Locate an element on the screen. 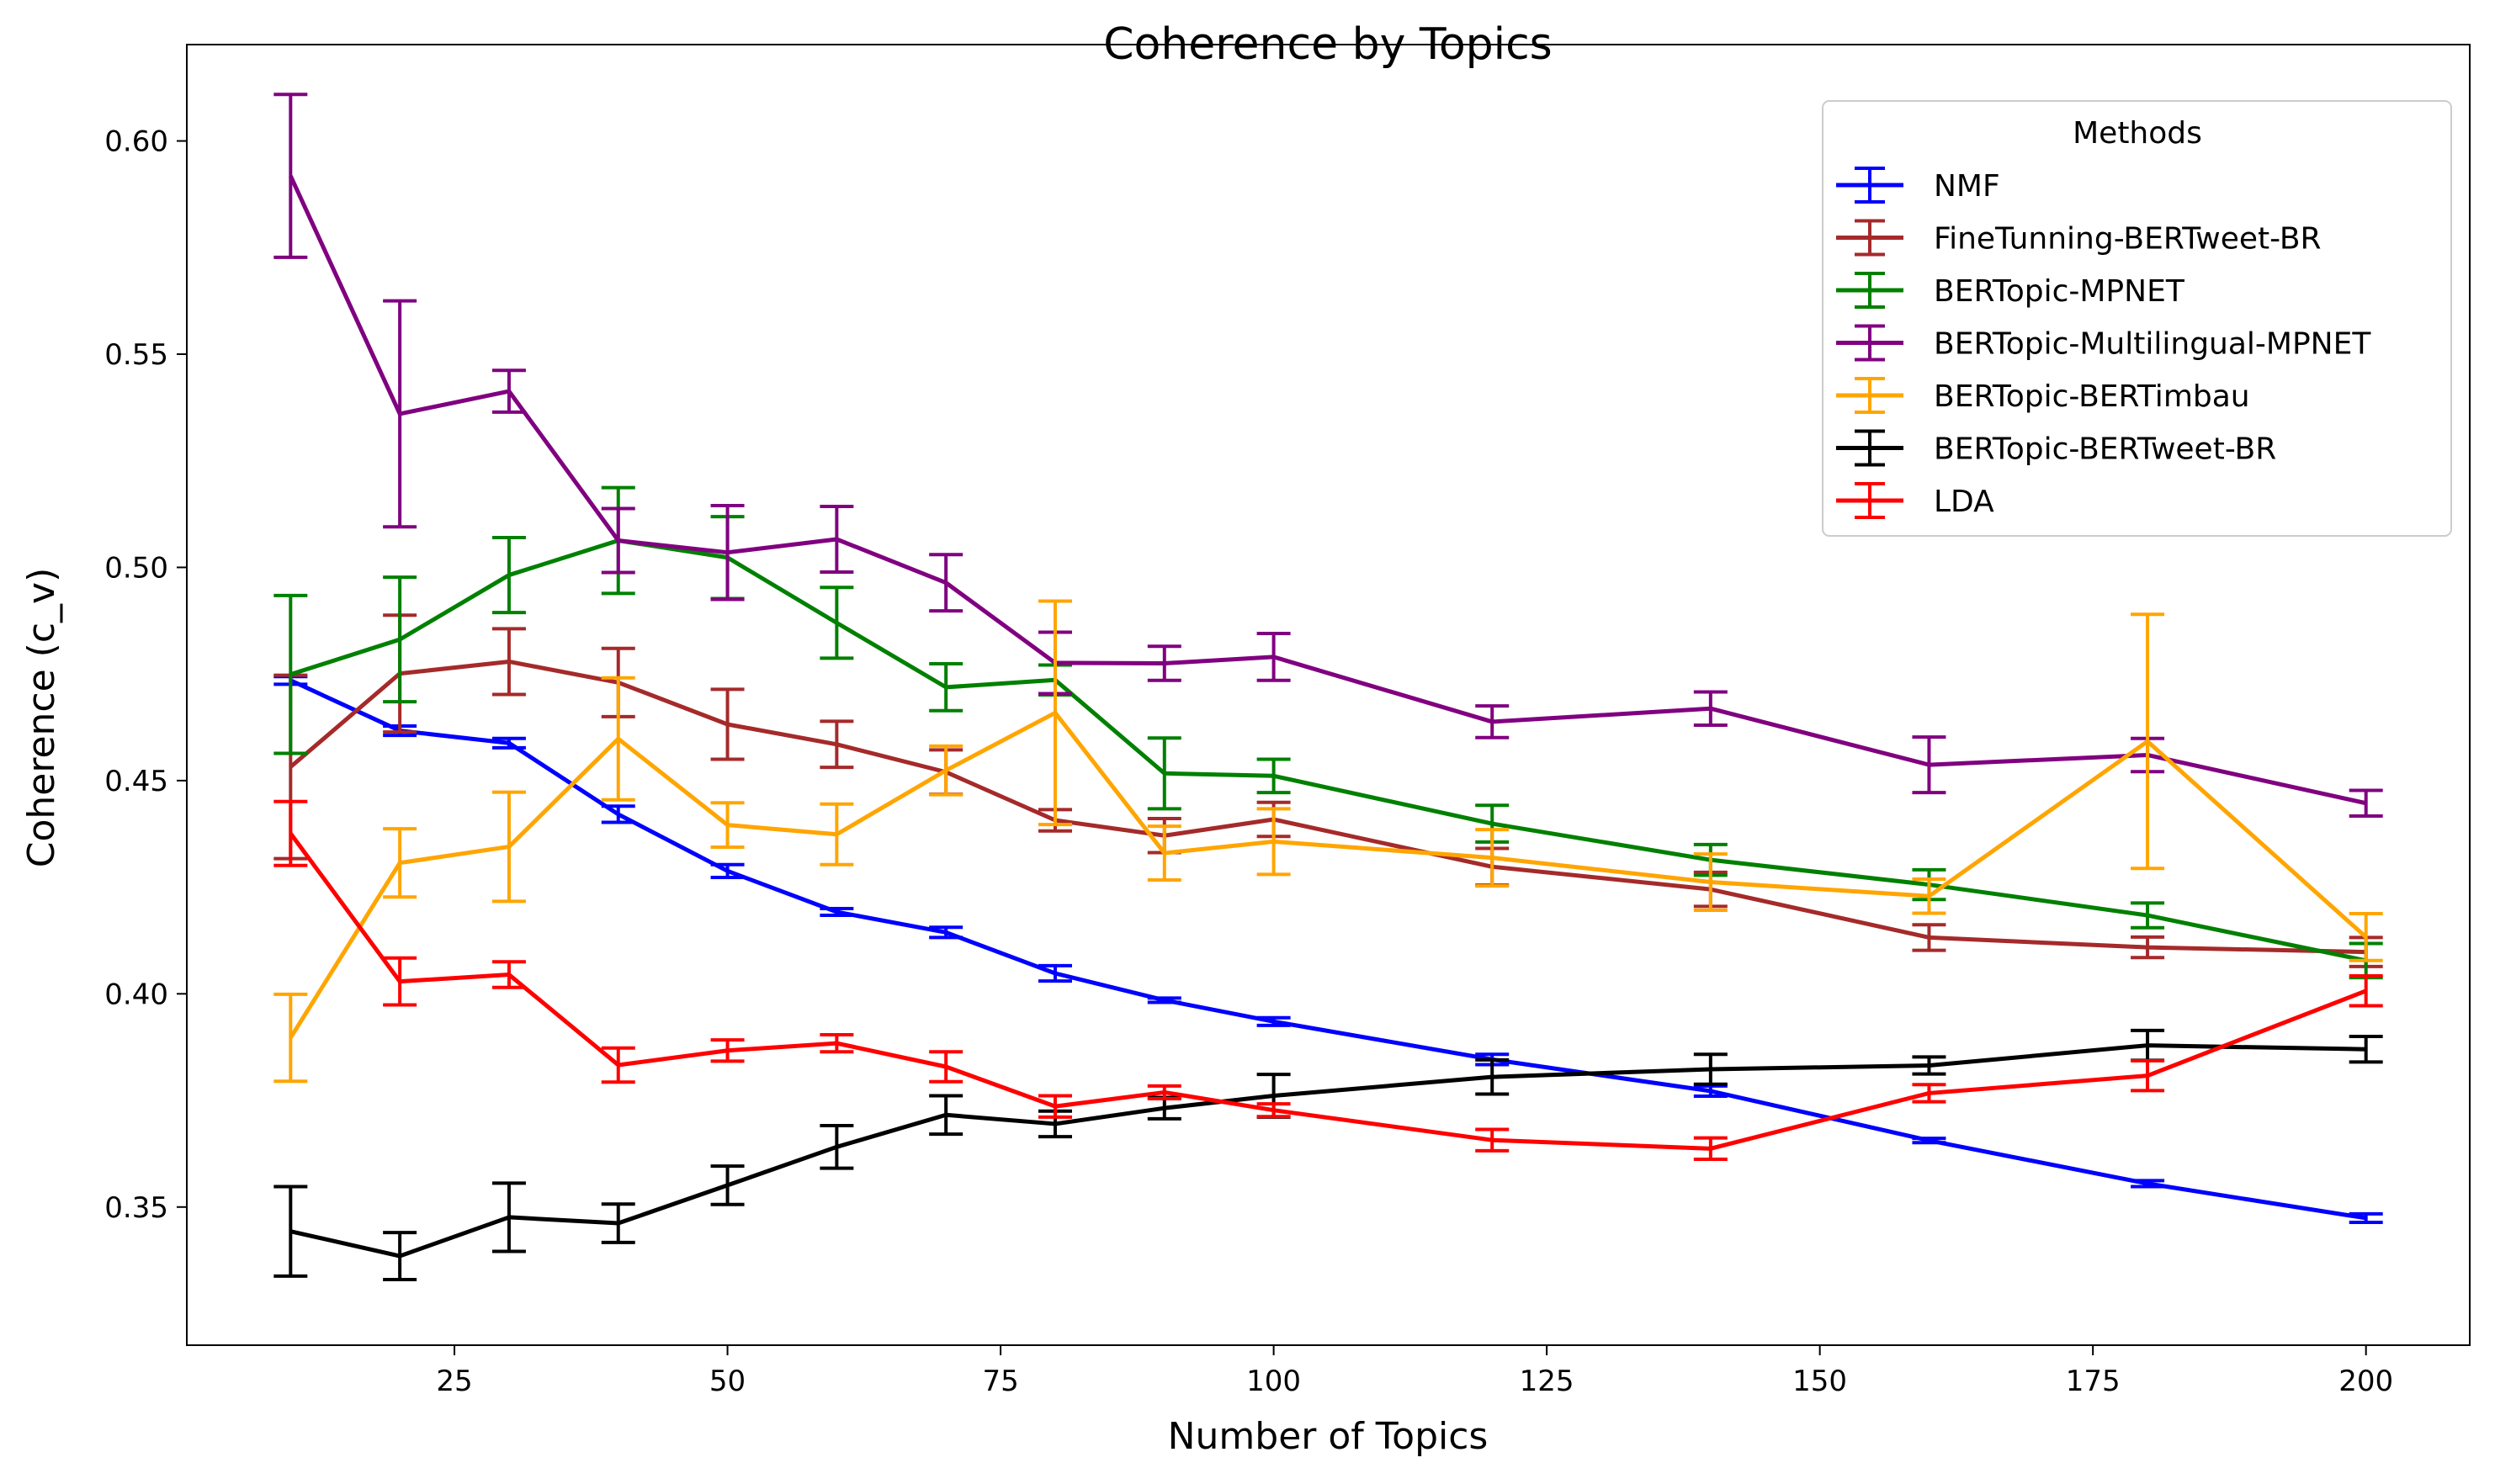 The image size is (2495, 1484). legend-box is located at coordinates (2137, 318).